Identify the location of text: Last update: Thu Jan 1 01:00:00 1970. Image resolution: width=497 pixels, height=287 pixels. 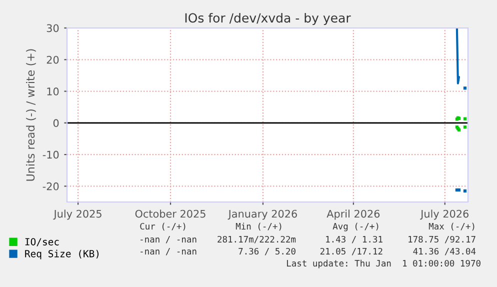
(383, 264).